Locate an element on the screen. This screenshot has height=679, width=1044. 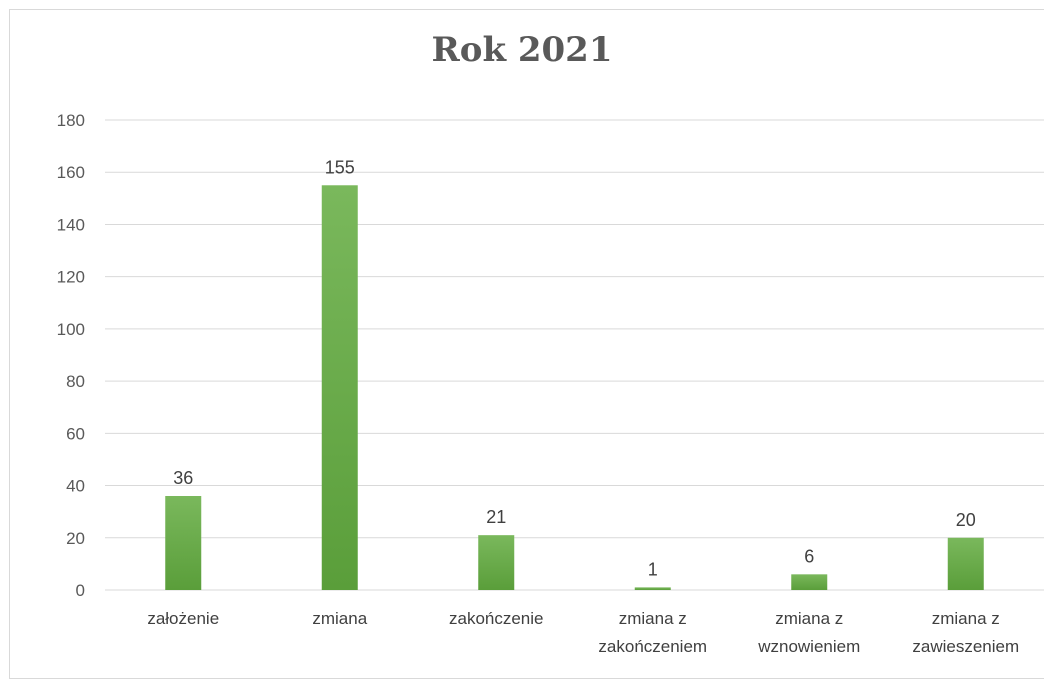
data-label: 6 is located at coordinates (809, 556).